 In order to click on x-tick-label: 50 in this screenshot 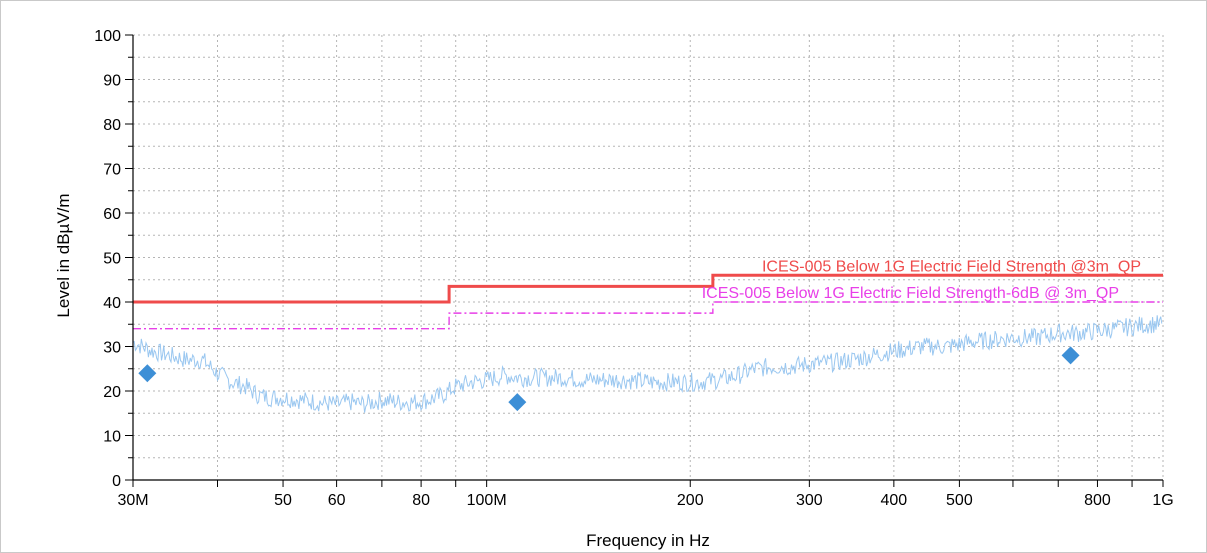, I will do `click(283, 500)`.